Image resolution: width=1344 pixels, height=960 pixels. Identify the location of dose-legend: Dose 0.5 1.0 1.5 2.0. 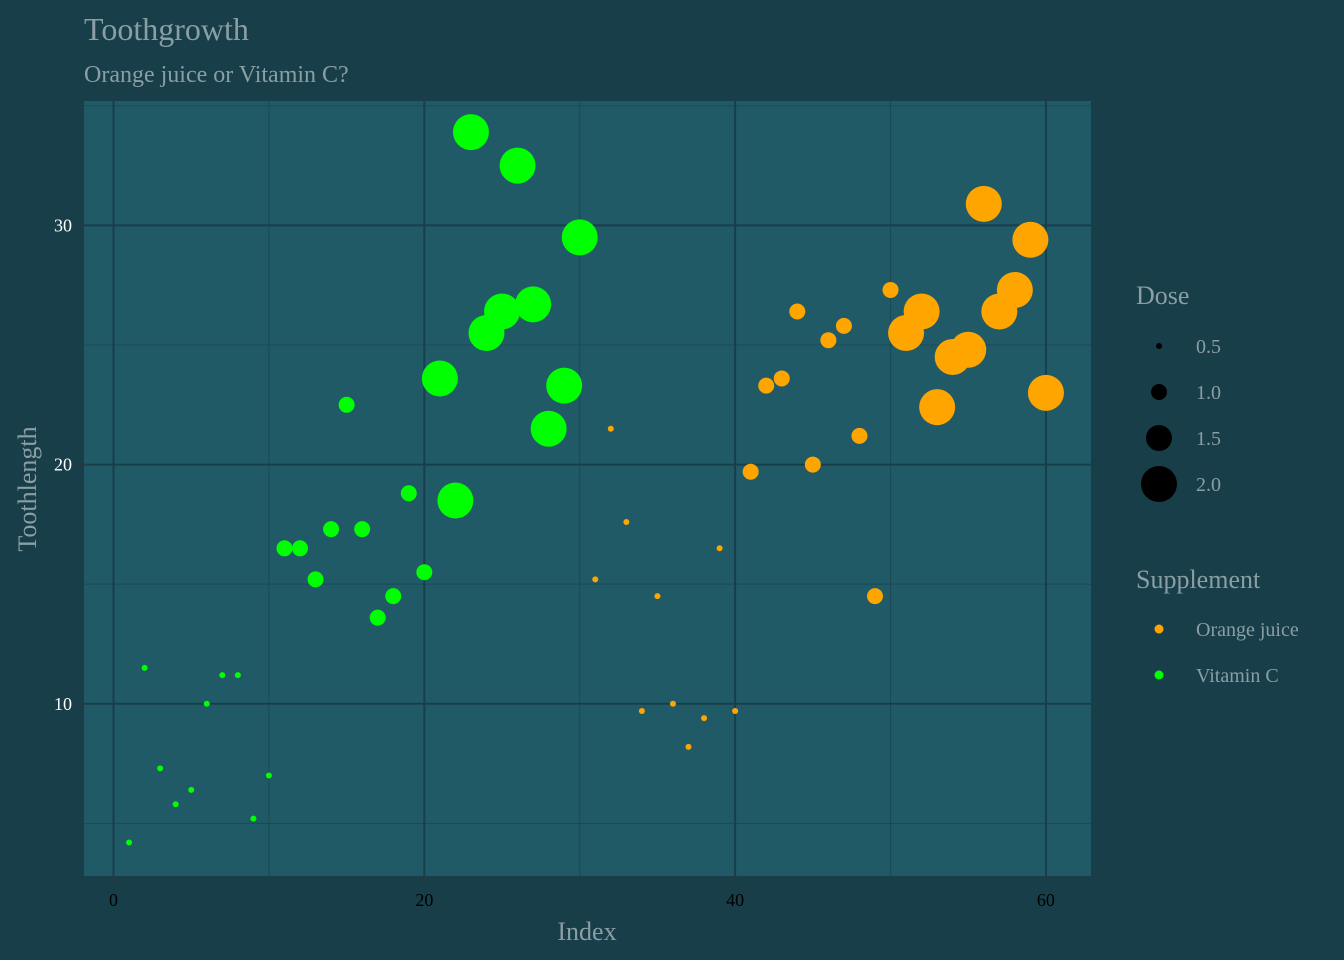
(1178, 391).